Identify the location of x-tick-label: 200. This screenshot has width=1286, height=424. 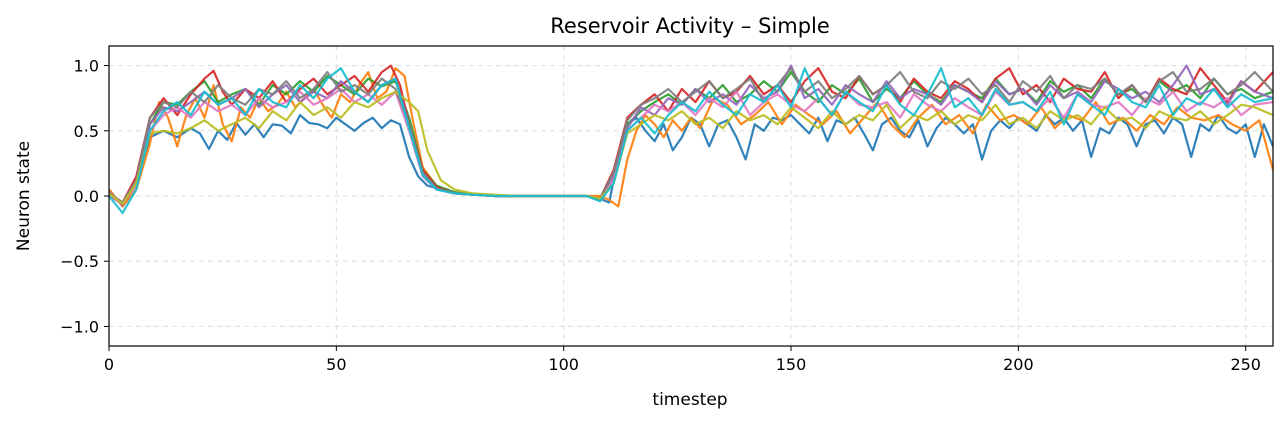
(1018, 364).